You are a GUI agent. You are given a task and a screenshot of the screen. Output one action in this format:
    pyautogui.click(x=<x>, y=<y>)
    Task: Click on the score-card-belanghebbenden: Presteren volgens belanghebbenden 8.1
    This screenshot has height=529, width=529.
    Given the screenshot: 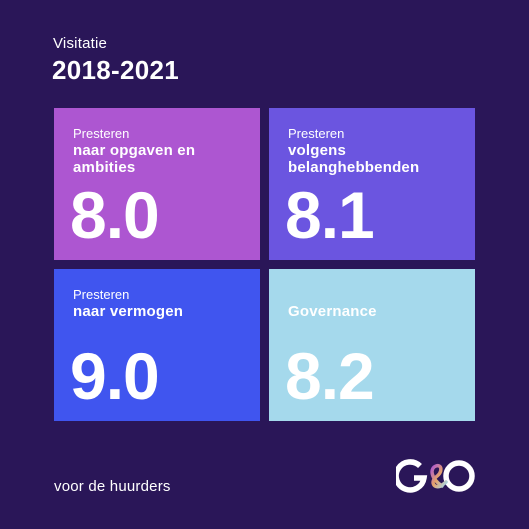 What is the action you would take?
    pyautogui.click(x=372, y=184)
    